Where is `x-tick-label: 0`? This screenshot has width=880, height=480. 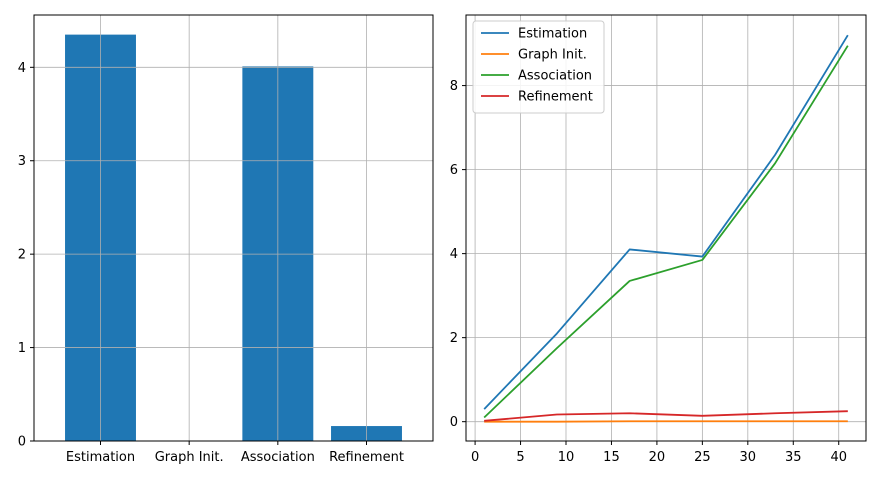
x-tick-label: 0 is located at coordinates (475, 457).